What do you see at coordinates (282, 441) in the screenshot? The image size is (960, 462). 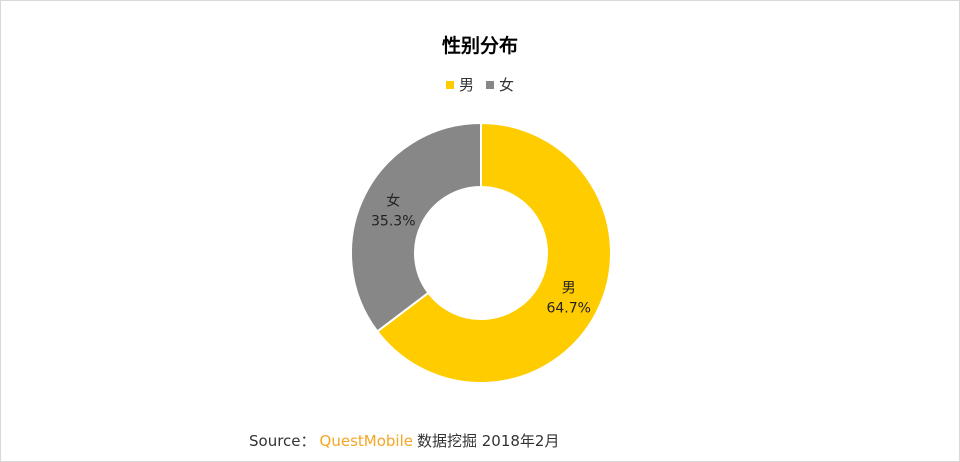 I see `source-prefix: Source：` at bounding box center [282, 441].